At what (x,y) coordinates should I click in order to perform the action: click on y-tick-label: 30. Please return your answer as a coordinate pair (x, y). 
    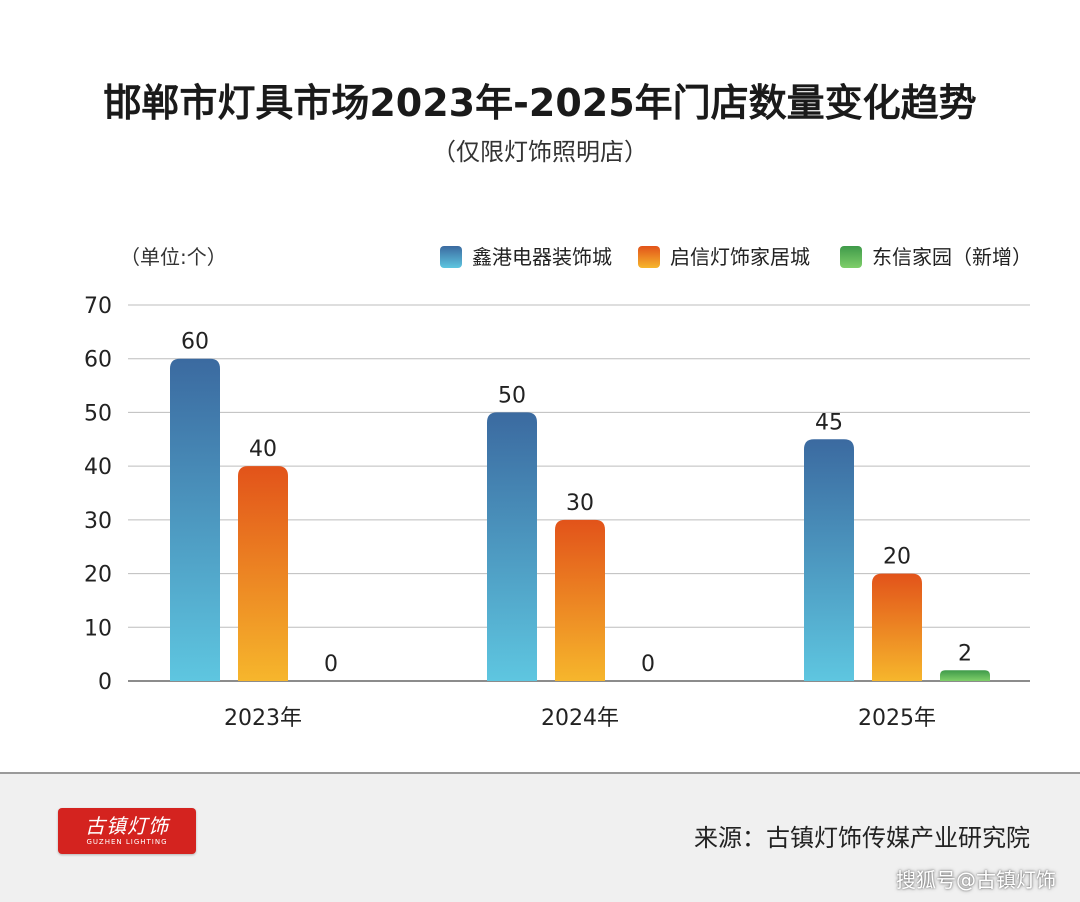
    Looking at the image, I should click on (98, 521).